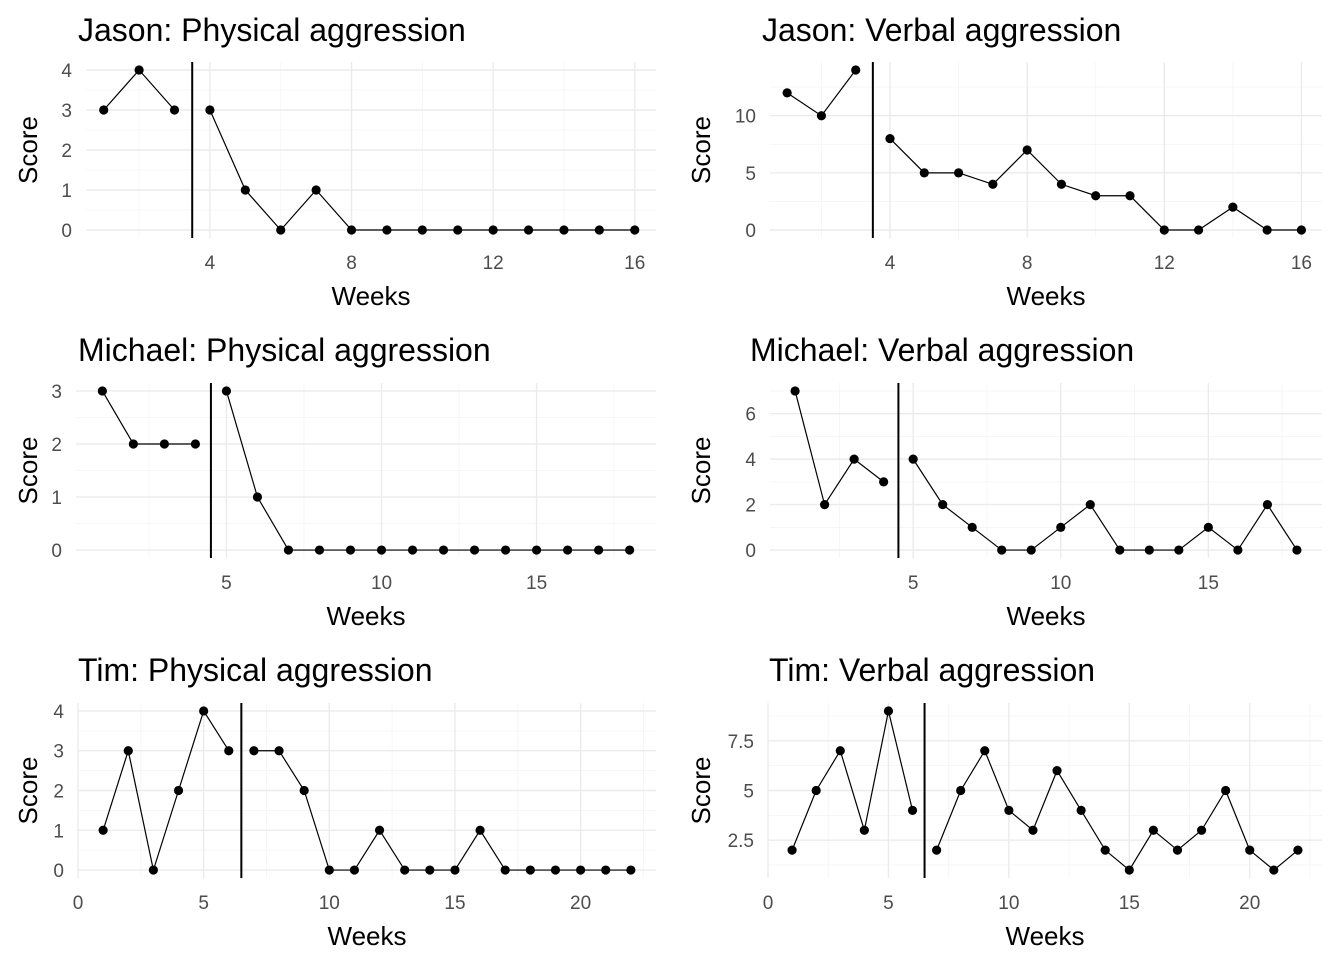  What do you see at coordinates (768, 903) in the screenshot?
I see `x-tick-label: 0` at bounding box center [768, 903].